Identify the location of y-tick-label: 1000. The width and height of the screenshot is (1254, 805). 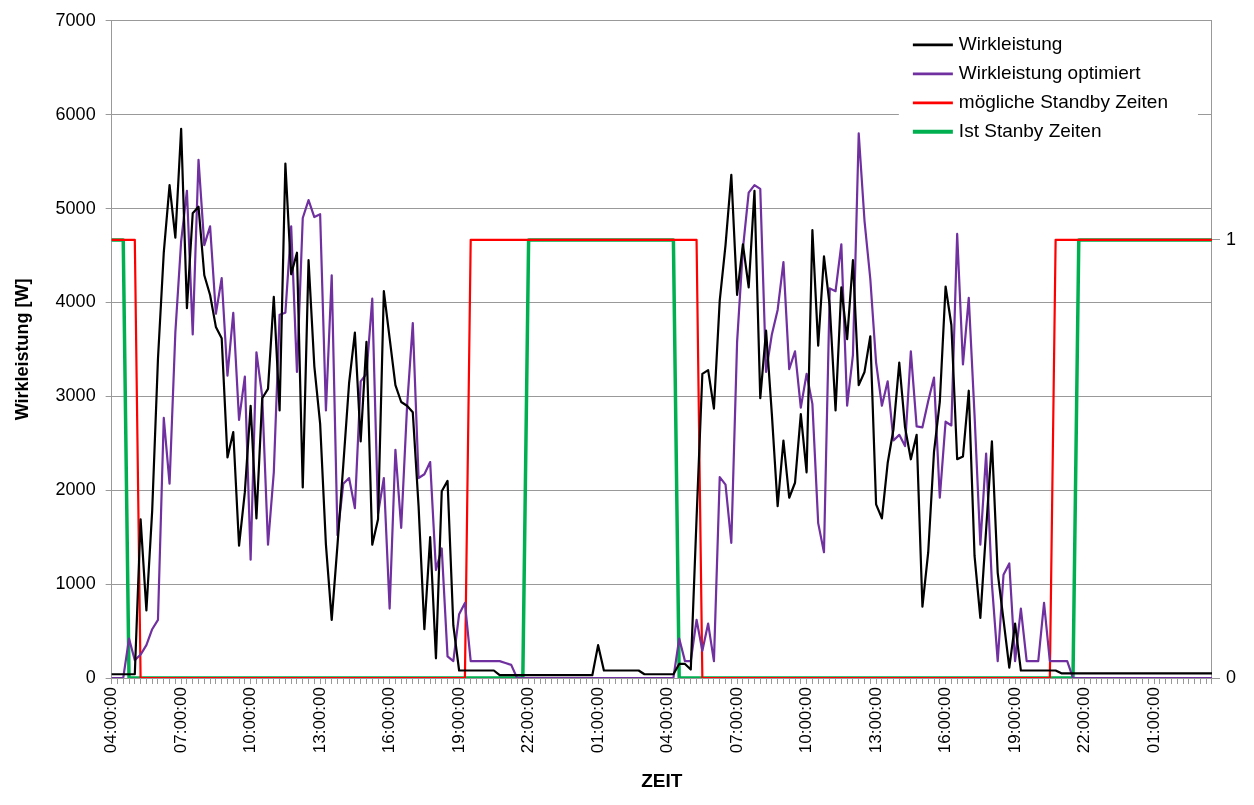
(75, 583).